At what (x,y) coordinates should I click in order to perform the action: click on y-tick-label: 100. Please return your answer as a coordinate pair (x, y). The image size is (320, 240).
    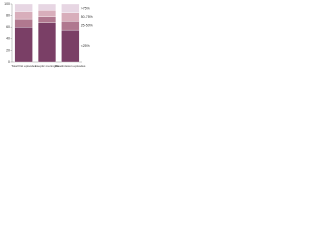
    Looking at the image, I should click on (7, 4).